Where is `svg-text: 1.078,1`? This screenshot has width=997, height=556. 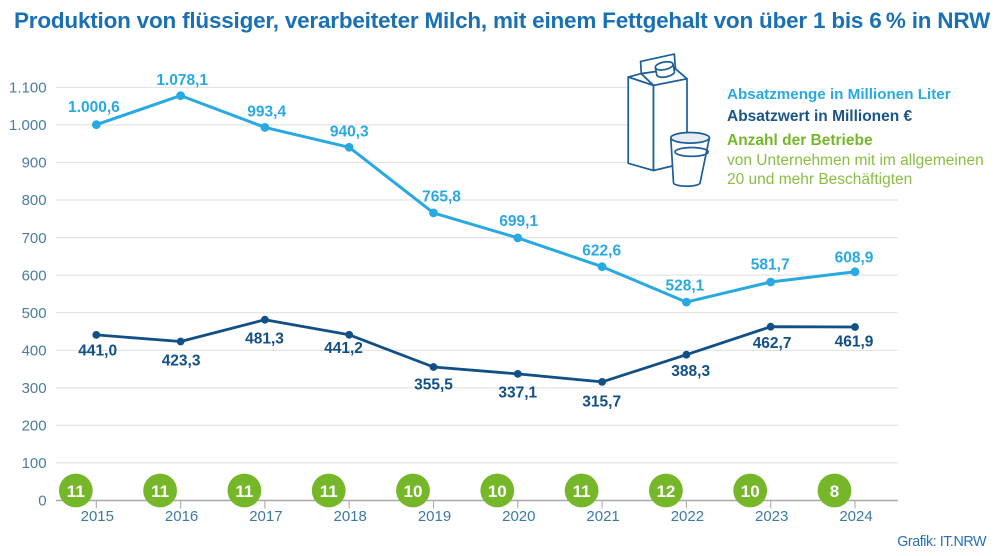
svg-text: 1.078,1 is located at coordinates (182, 80).